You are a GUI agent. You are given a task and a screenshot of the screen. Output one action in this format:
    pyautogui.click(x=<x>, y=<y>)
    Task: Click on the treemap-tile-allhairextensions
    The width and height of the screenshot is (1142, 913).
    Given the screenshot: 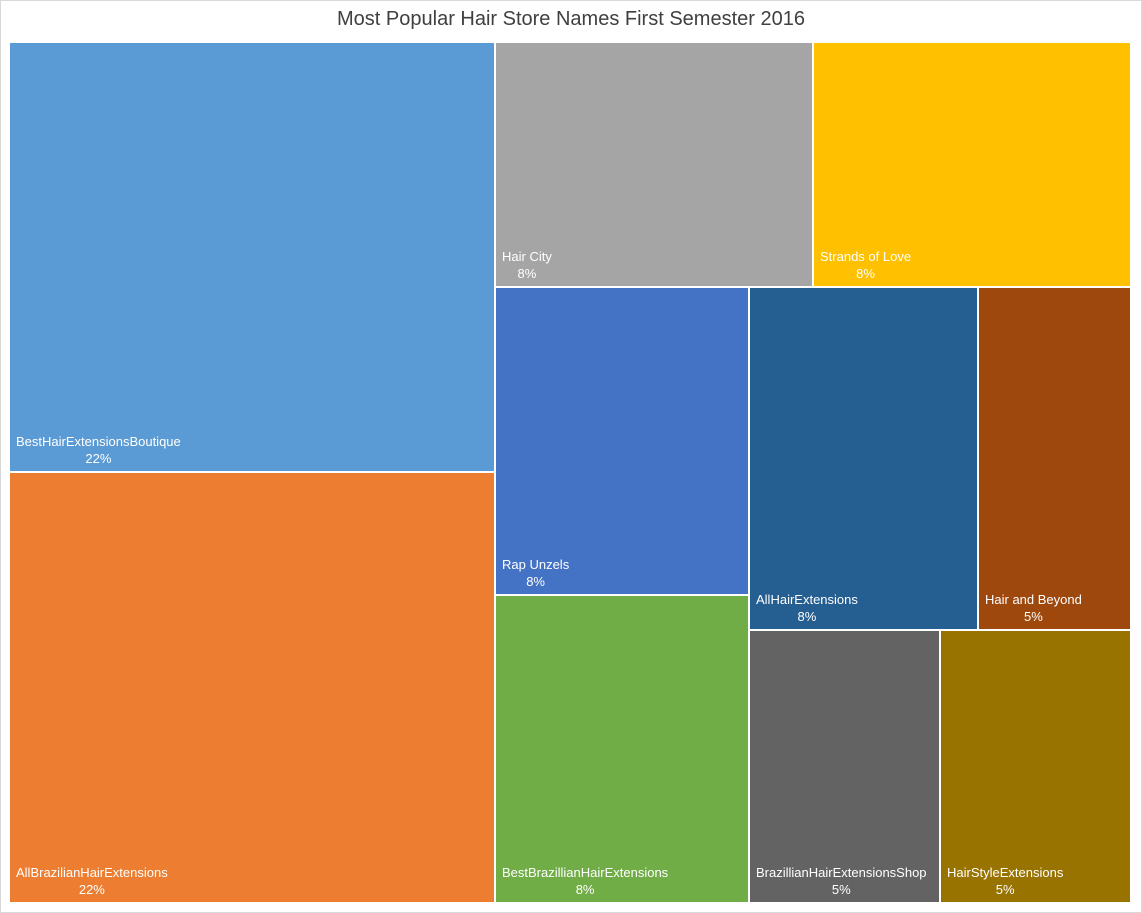 What is the action you would take?
    pyautogui.click(x=863, y=458)
    